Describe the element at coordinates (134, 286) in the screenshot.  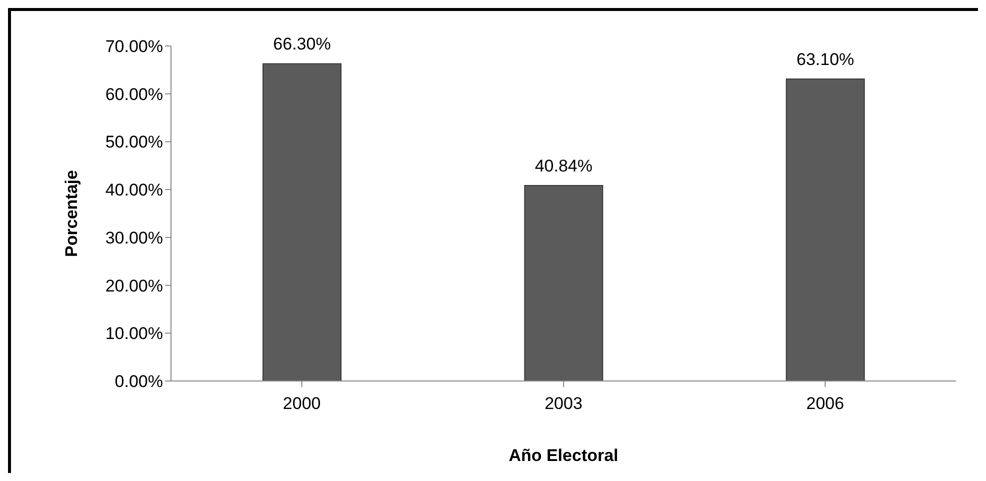
I see `y-tick-label: 20.00%` at that location.